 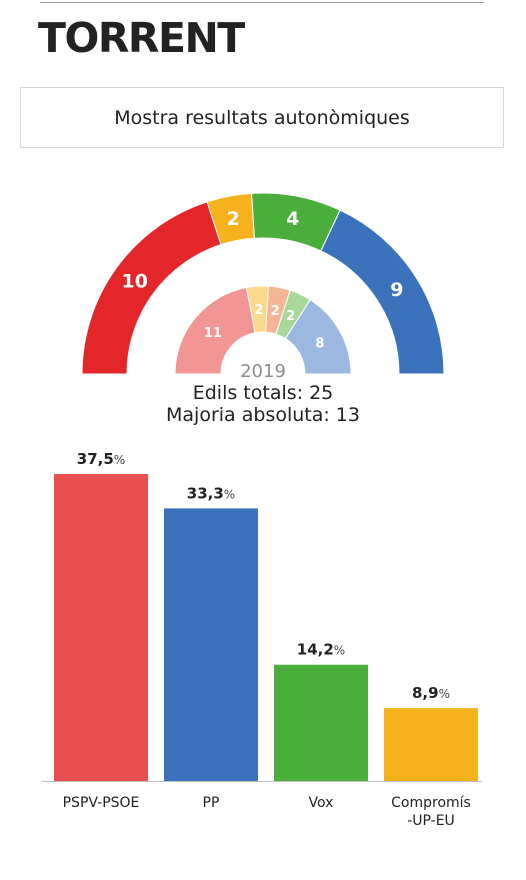 What do you see at coordinates (431, 744) in the screenshot?
I see `bar-comprom-s-up-eu` at bounding box center [431, 744].